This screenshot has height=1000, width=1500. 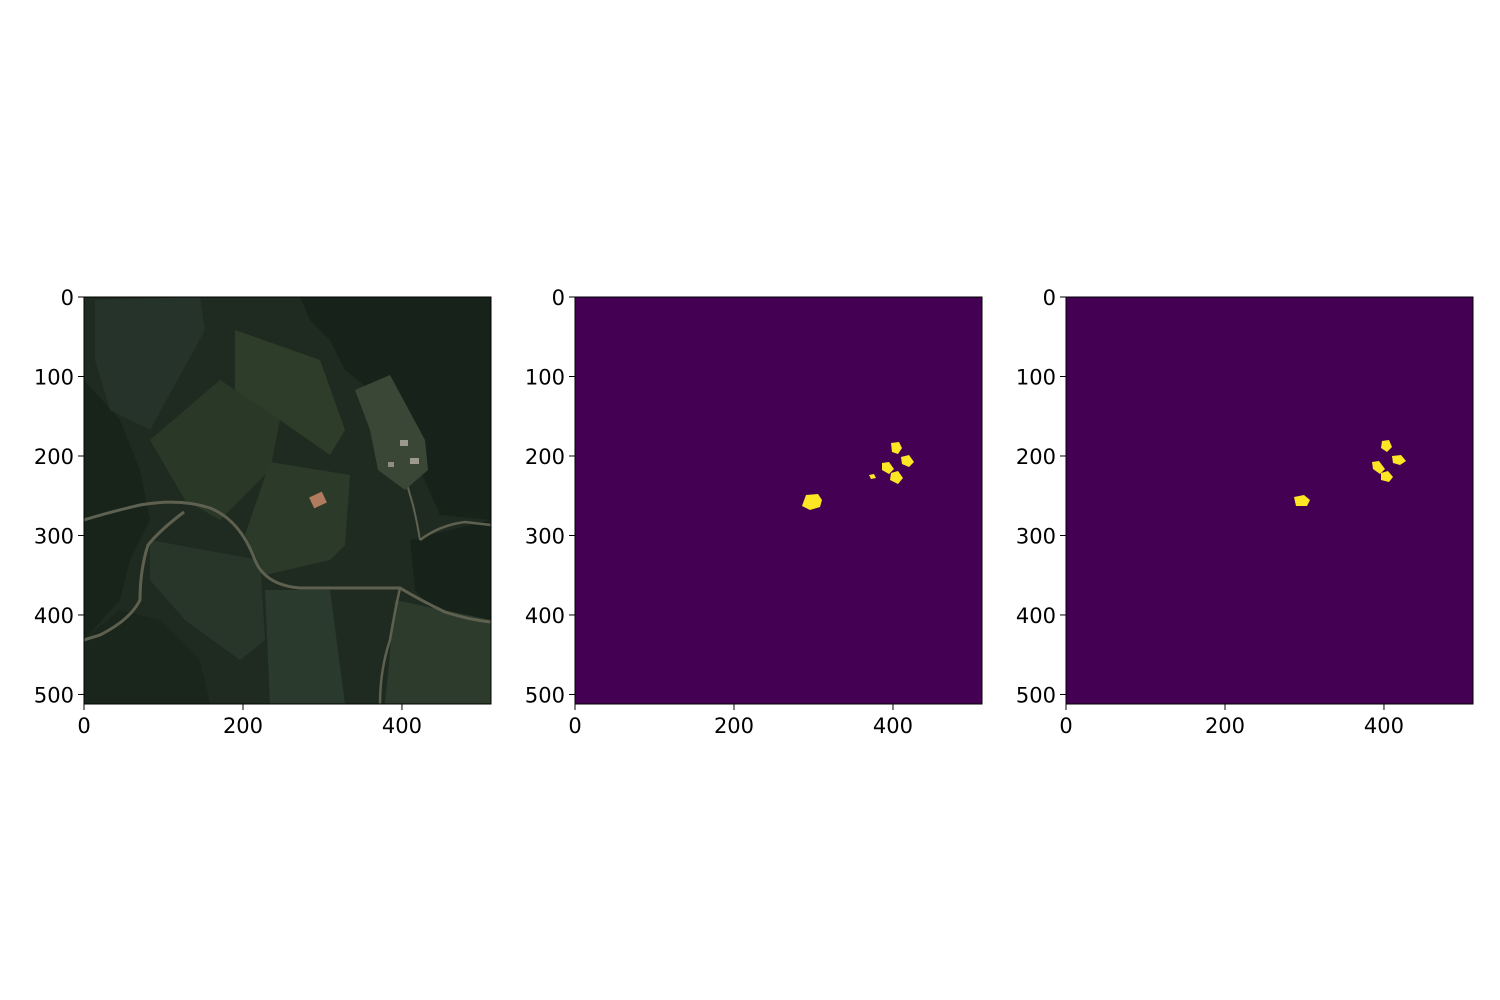 I want to click on road-branch-right, so click(x=455, y=531).